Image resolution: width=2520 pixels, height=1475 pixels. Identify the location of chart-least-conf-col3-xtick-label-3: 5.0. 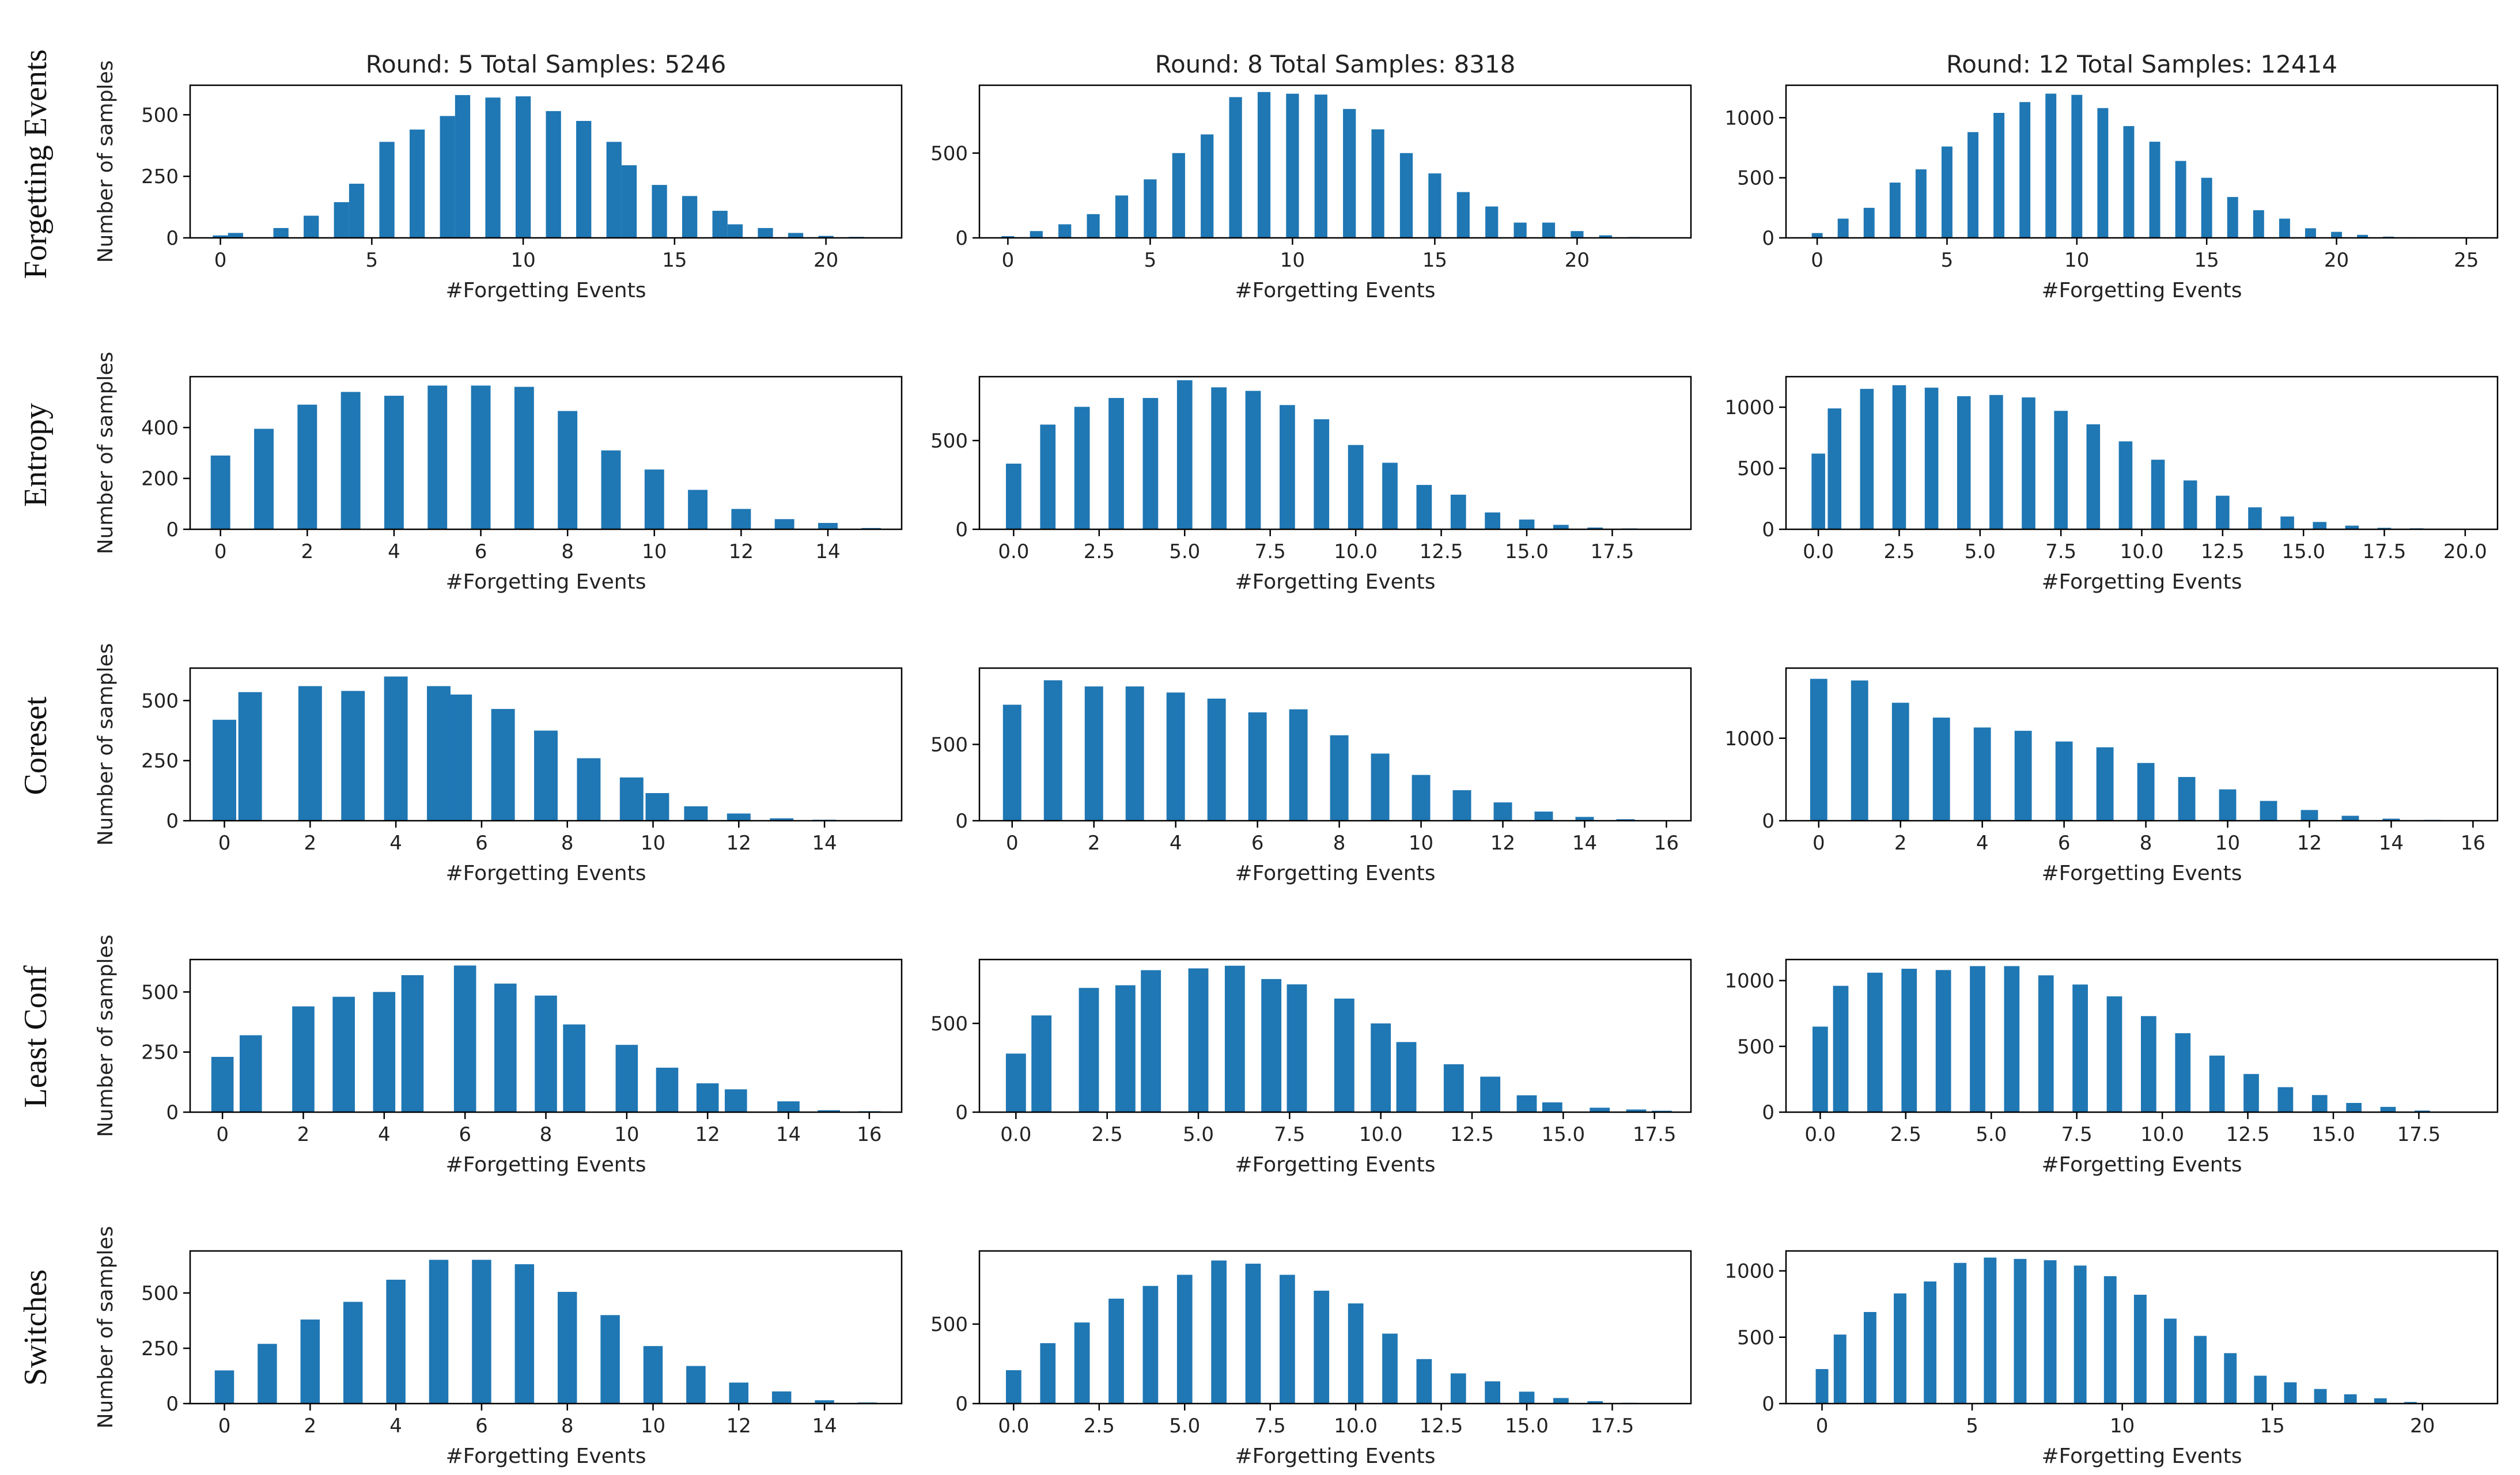
(1992, 1134).